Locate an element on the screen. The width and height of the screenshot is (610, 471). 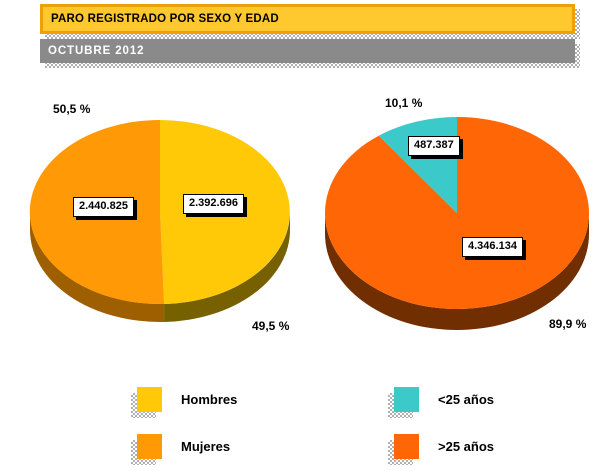
legend-swatch-under25 is located at coordinates (403, 402).